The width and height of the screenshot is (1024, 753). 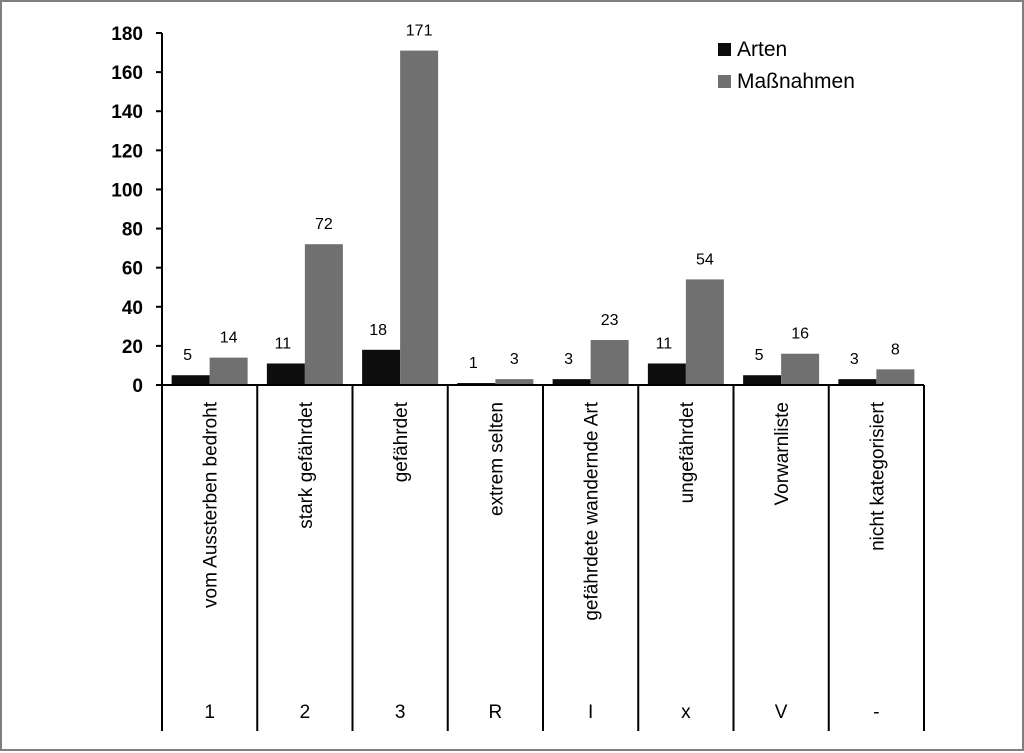 I want to click on category-label: extrem selten, so click(x=496, y=459).